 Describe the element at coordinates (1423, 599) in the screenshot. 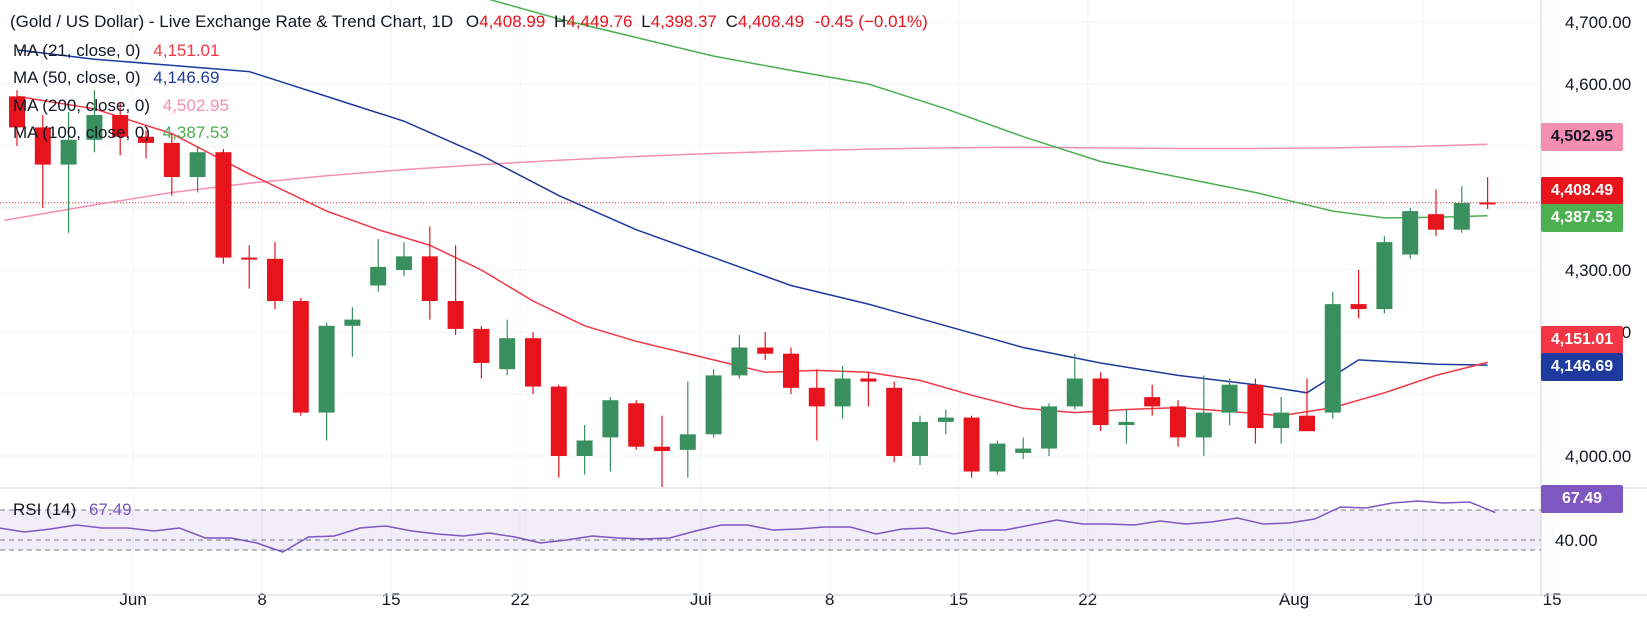

I see `x-tick-label: 10` at that location.